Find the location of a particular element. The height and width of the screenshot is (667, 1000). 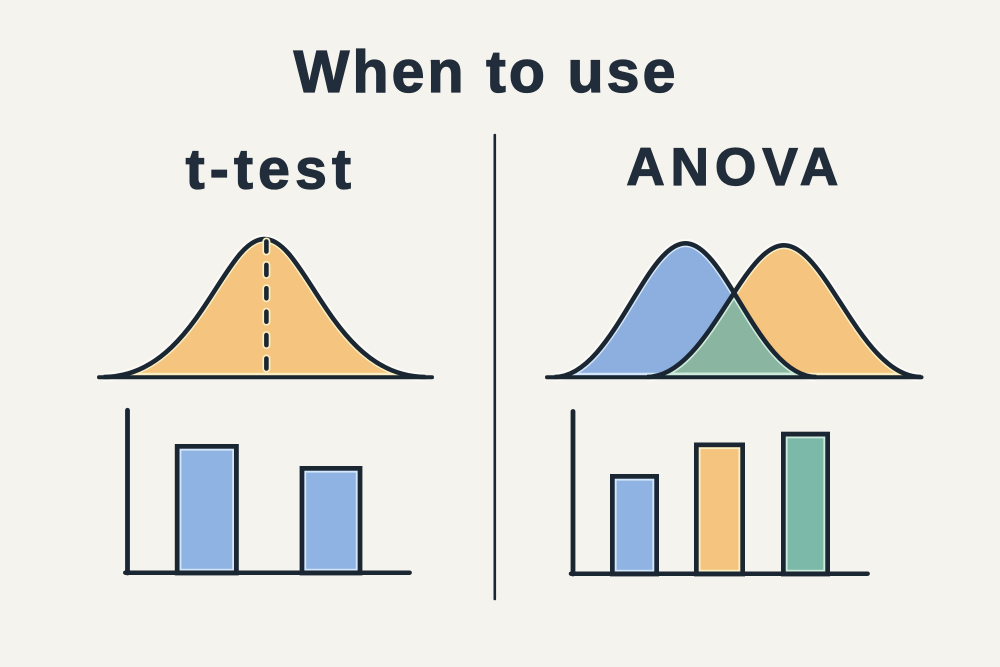

svg-text: t-test is located at coordinates (271, 170).